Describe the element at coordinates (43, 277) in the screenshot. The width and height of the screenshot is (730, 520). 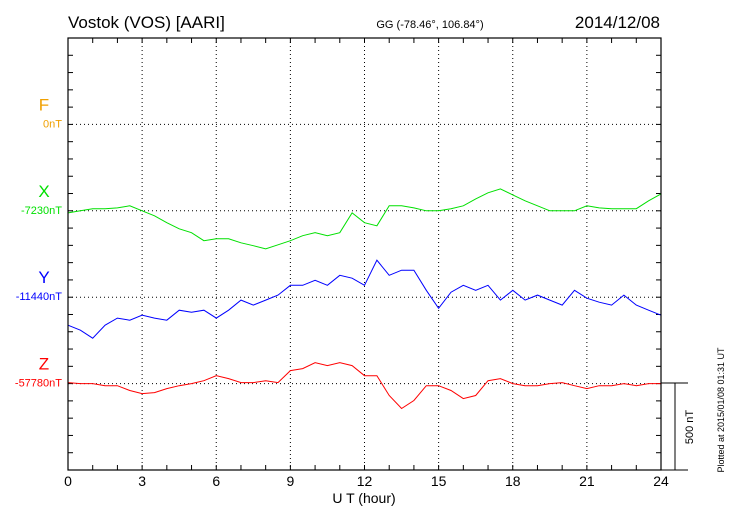
I see `series-label-y: Y` at that location.